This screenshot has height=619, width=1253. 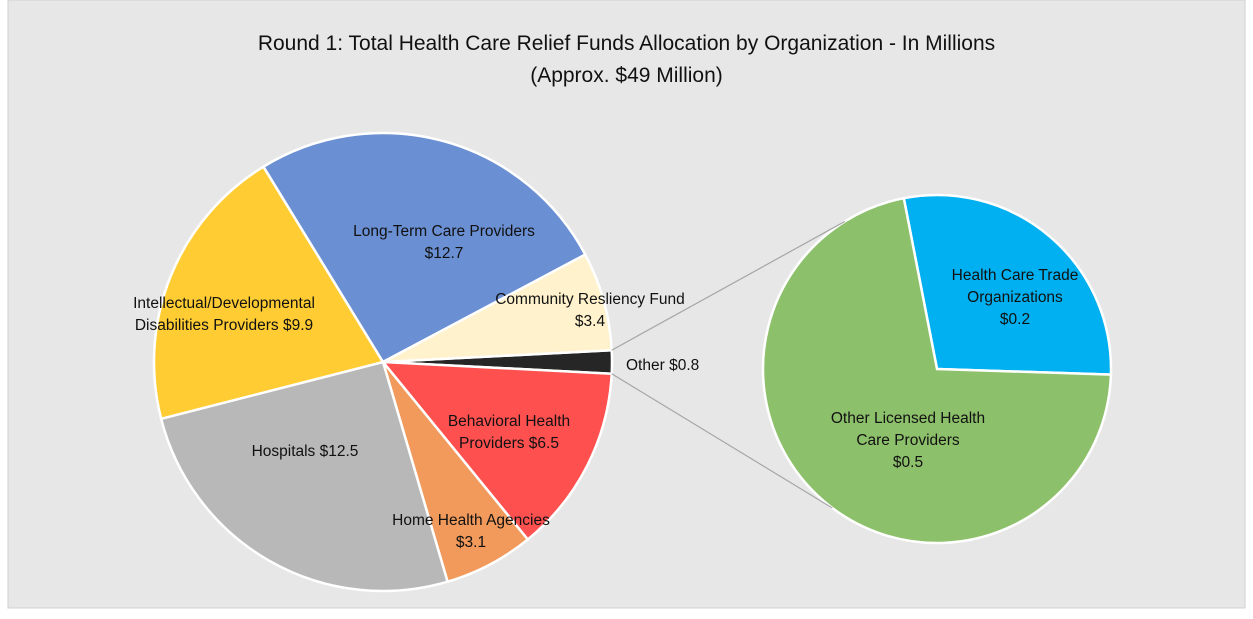 What do you see at coordinates (471, 542) in the screenshot?
I see `label-value: $3.1` at bounding box center [471, 542].